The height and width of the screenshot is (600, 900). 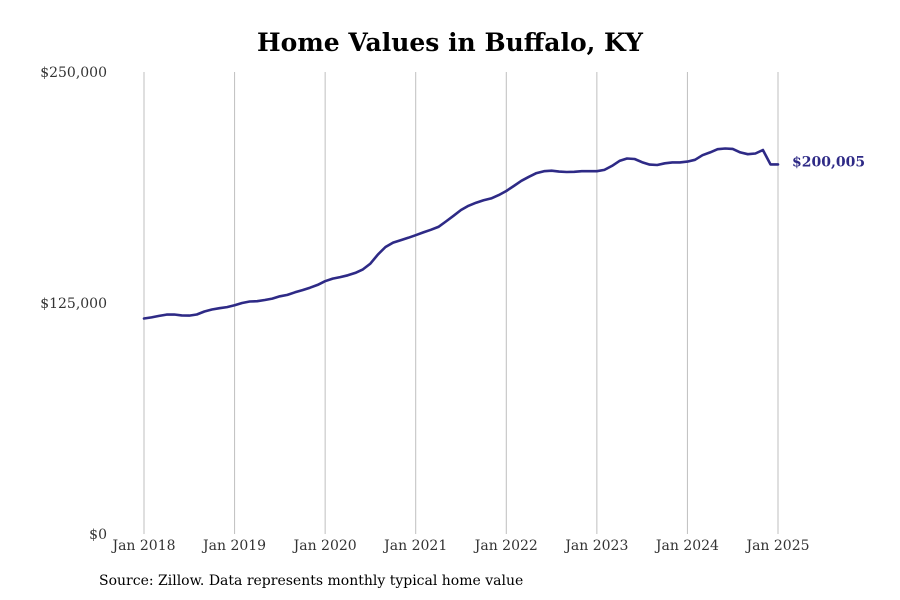 I want to click on y-tick-label: $0, so click(x=98, y=535).